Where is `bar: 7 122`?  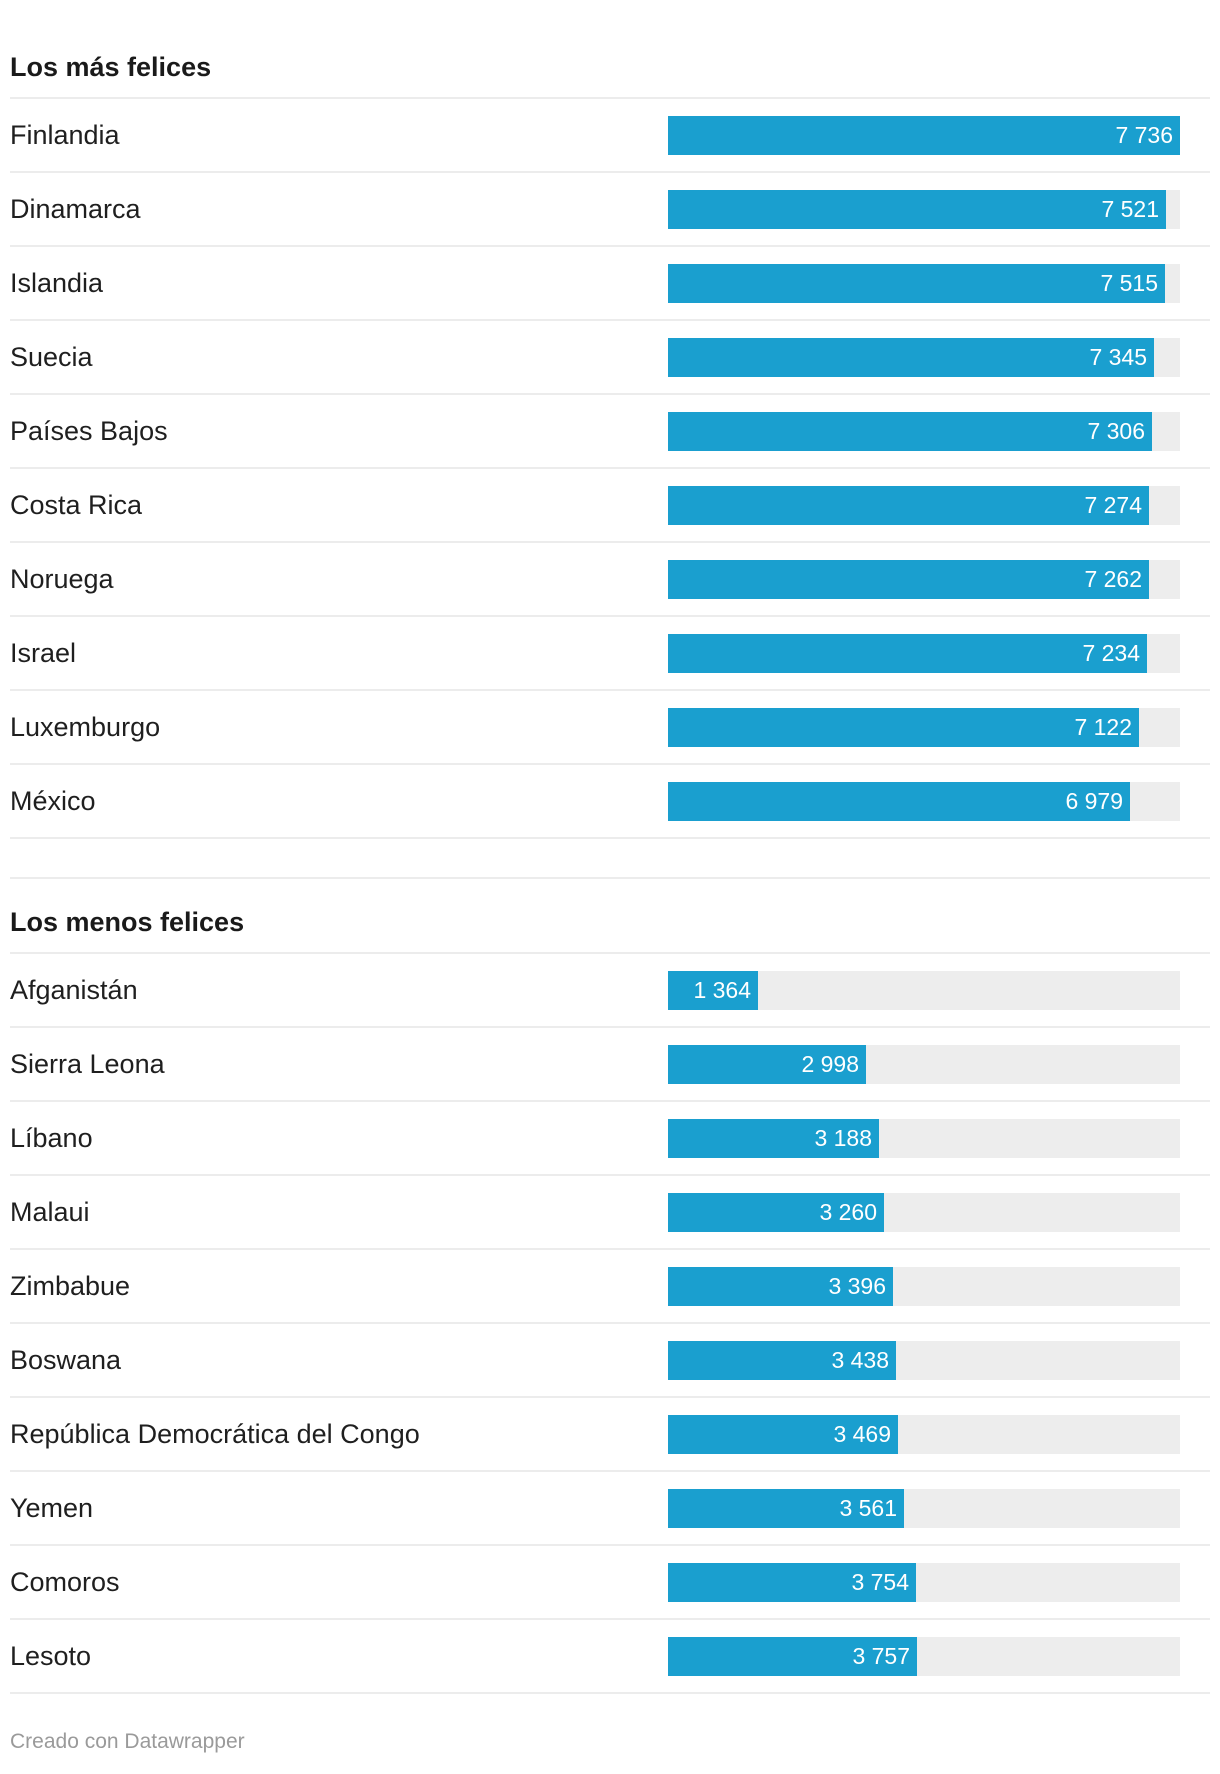
bar: 7 122 is located at coordinates (903, 727).